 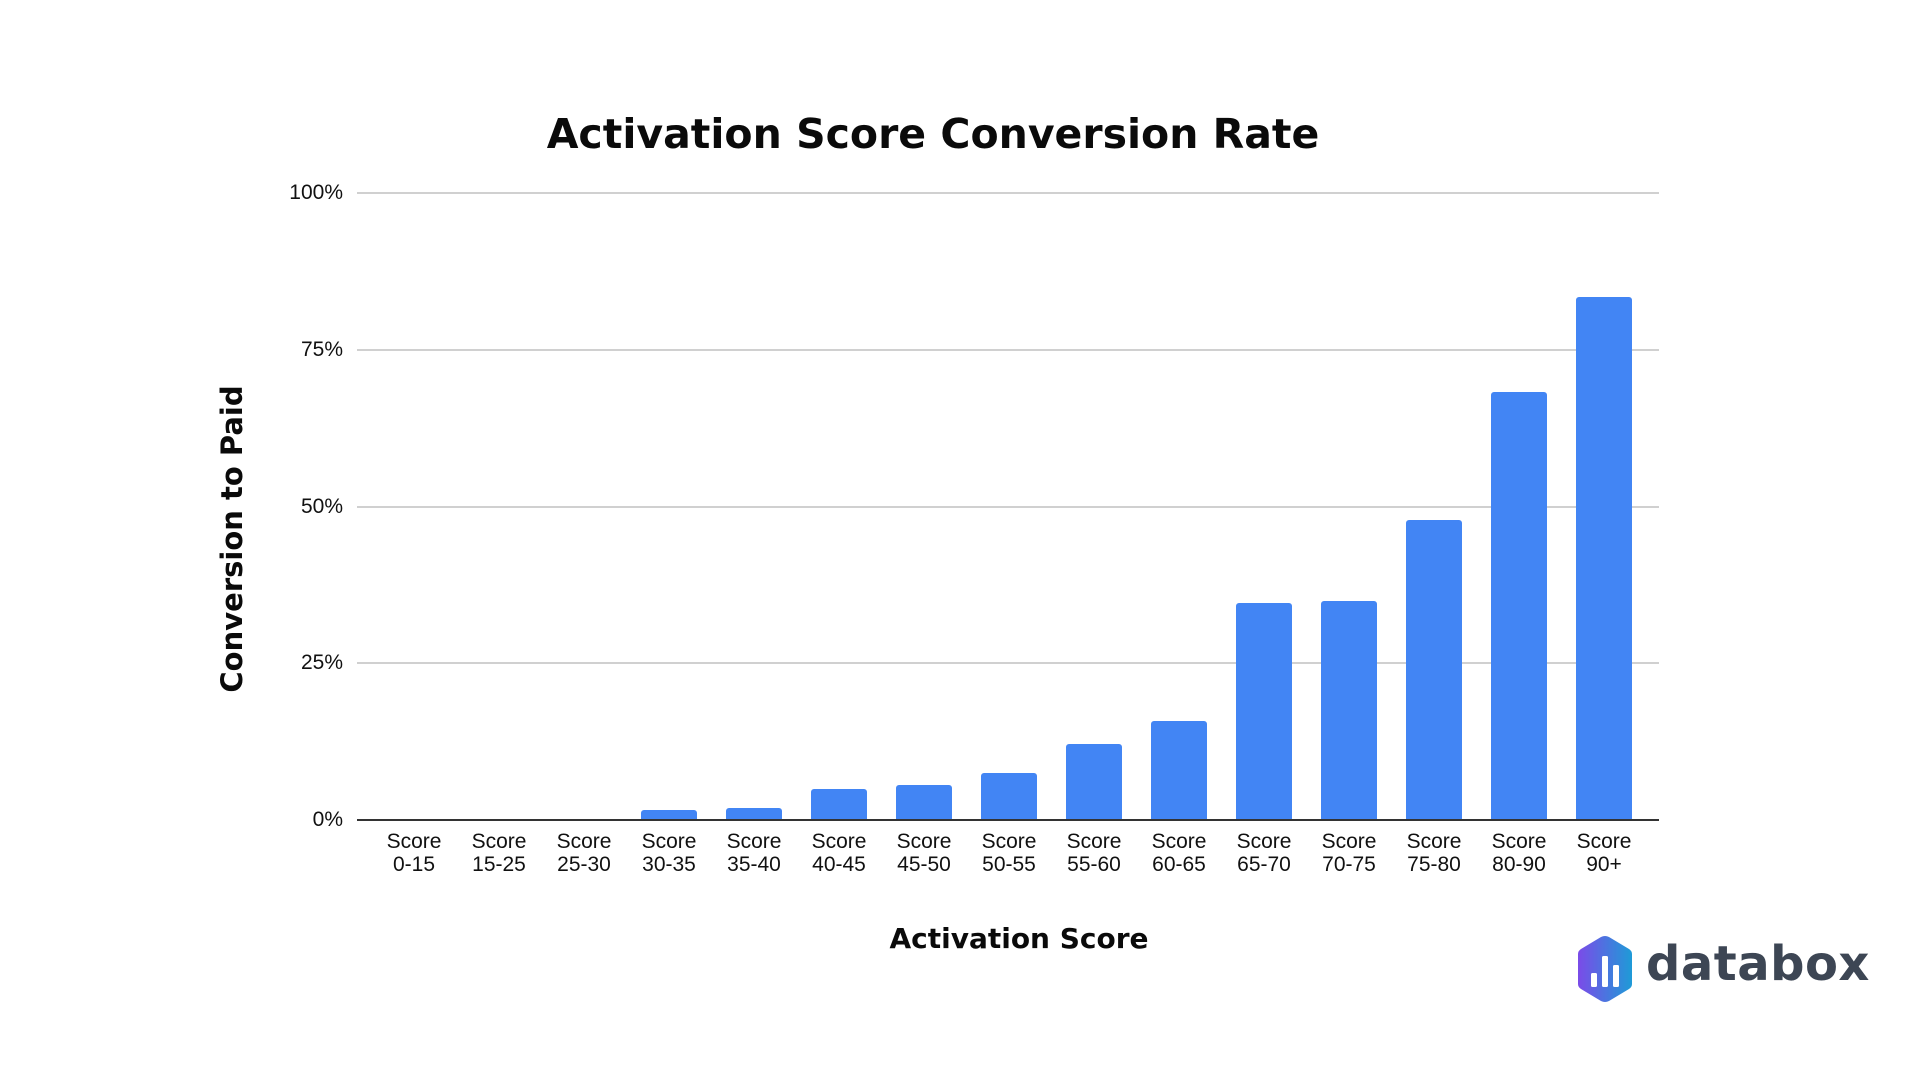 What do you see at coordinates (1008, 820) in the screenshot?
I see `x-axis-baseline` at bounding box center [1008, 820].